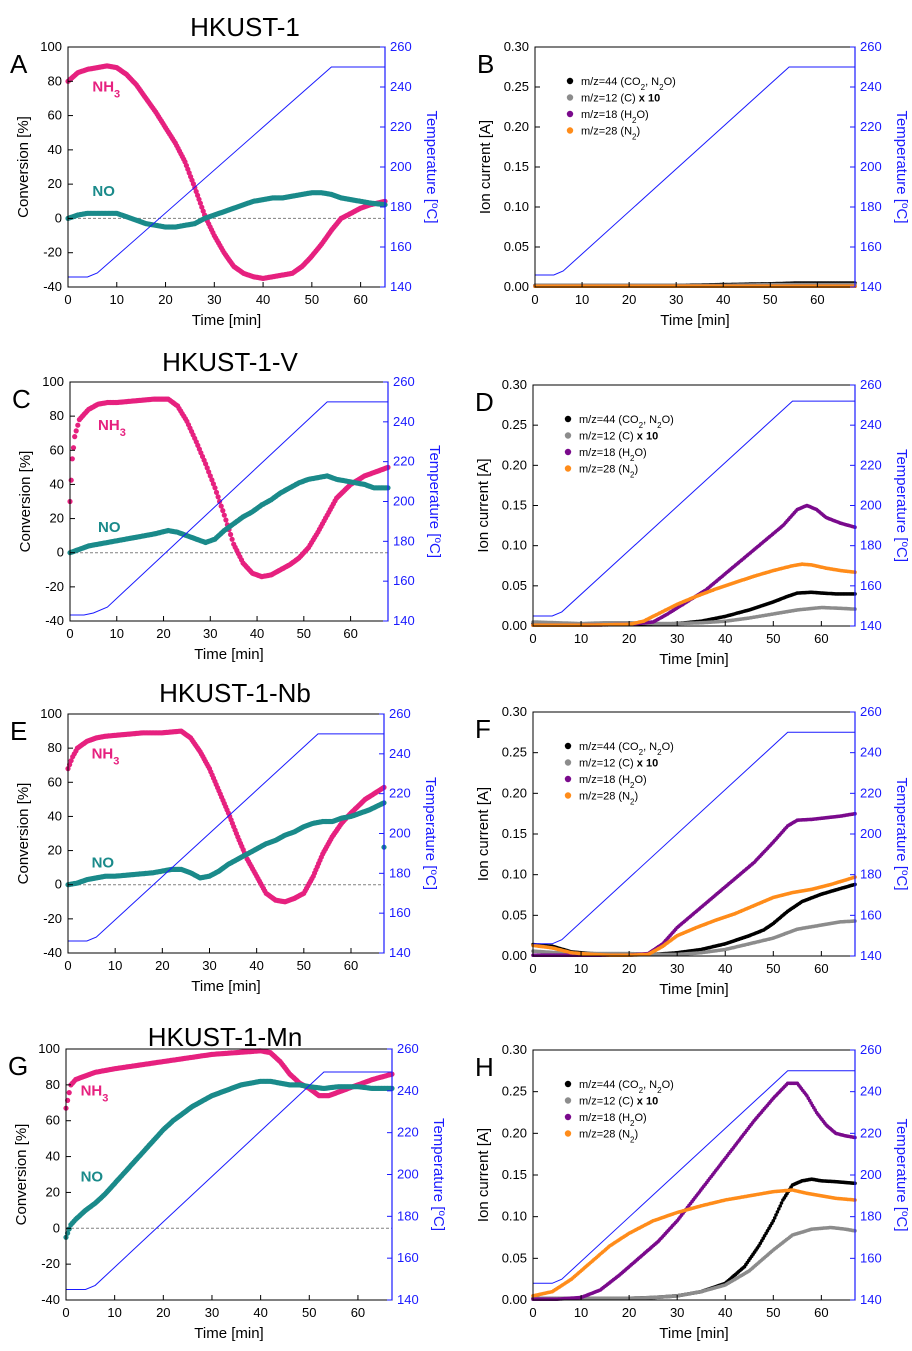  I want to click on text-run: m/z=18 (H, so click(606, 115).